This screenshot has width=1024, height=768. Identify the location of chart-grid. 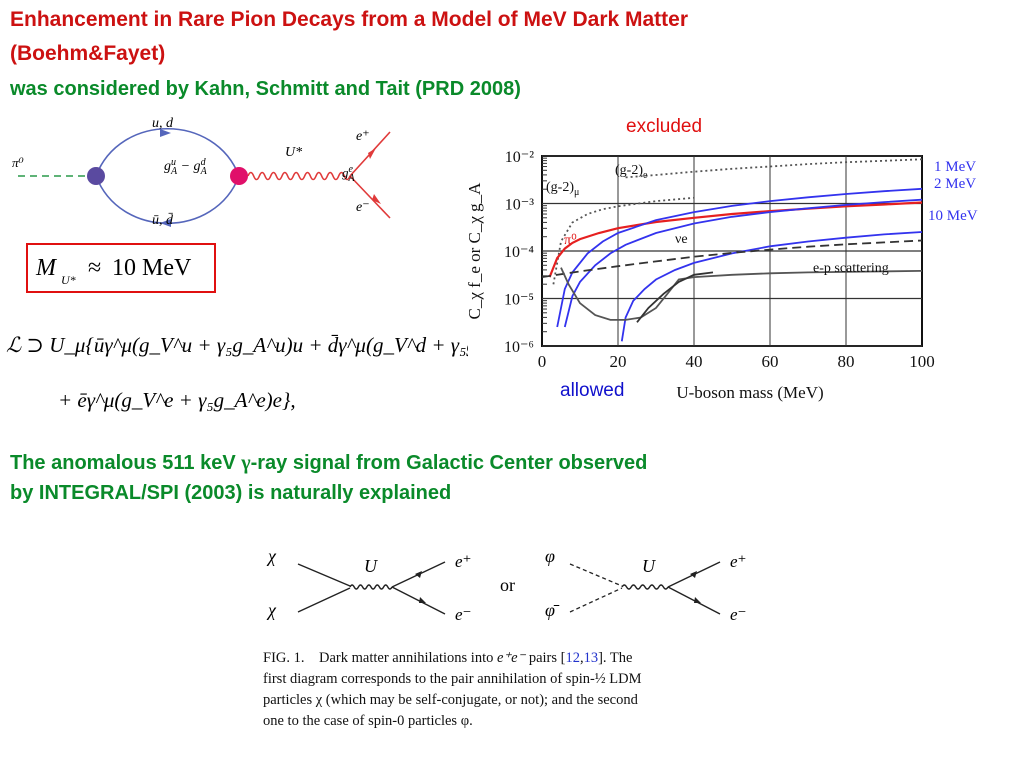
(732, 251).